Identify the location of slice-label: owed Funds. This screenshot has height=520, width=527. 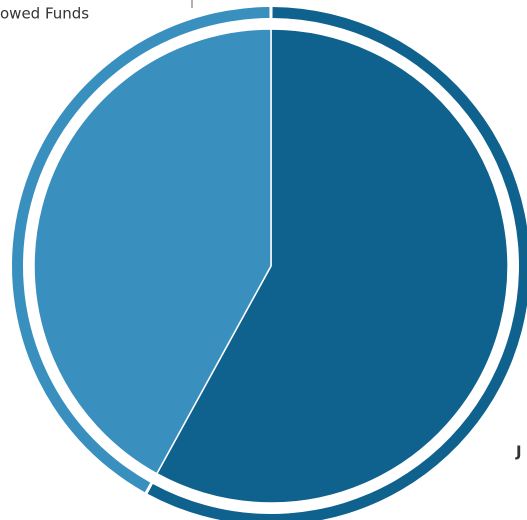
(44, 14).